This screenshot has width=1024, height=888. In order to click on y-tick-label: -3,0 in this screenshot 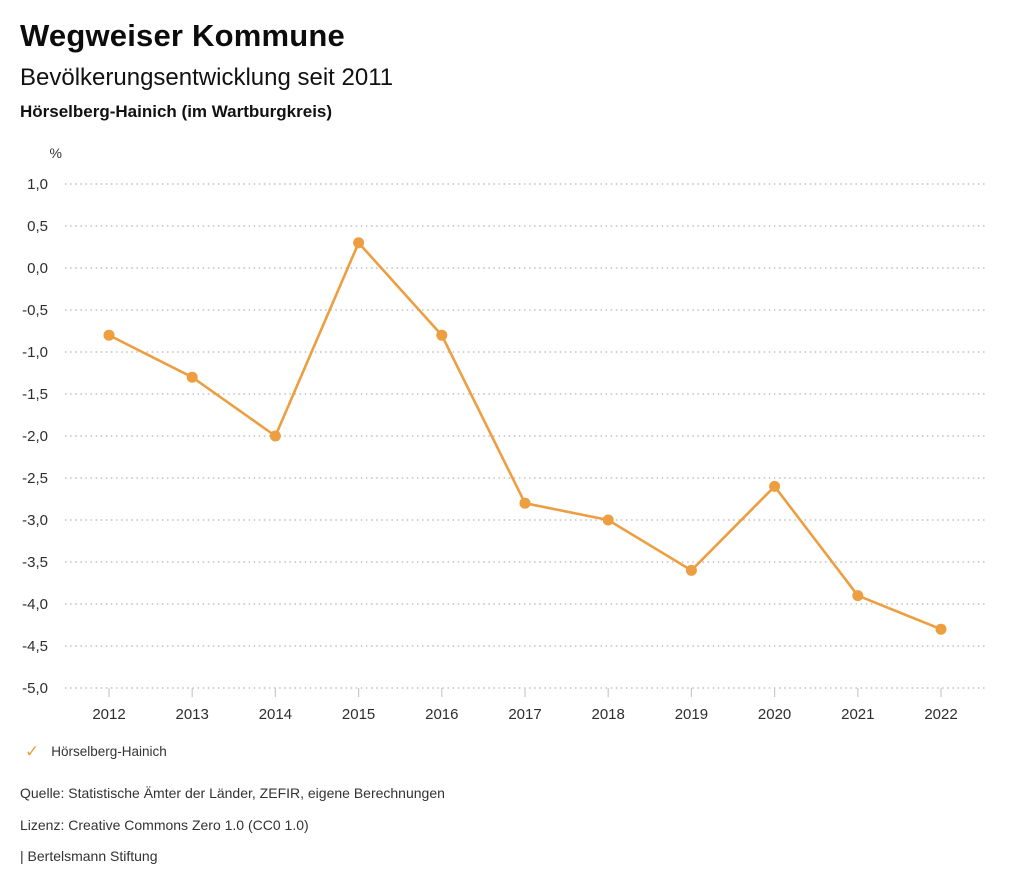, I will do `click(35, 520)`.